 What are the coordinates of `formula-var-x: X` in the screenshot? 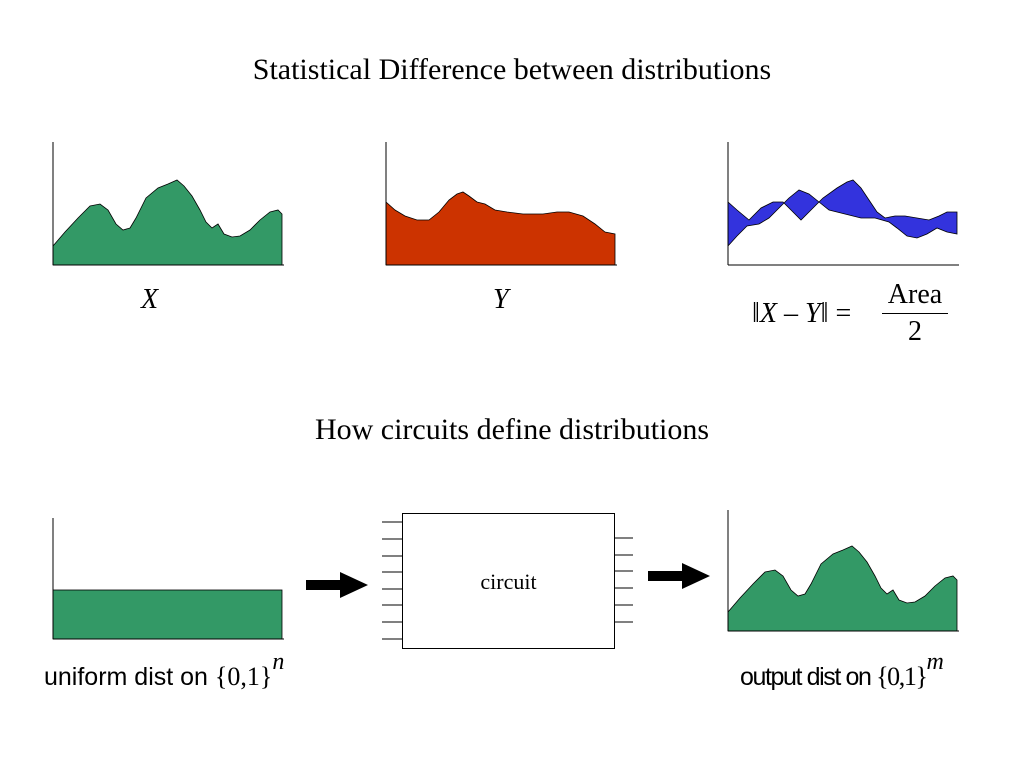 It's located at (768, 313).